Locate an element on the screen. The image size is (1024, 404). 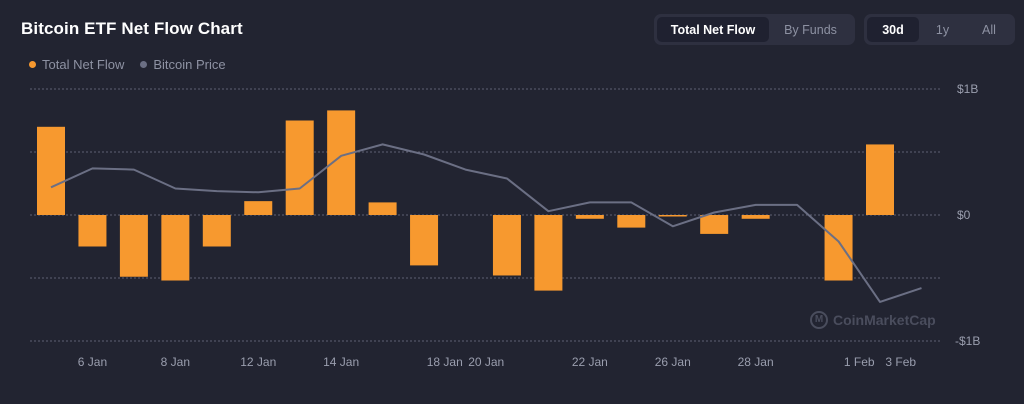
range-1y-button: 1y is located at coordinates (942, 29).